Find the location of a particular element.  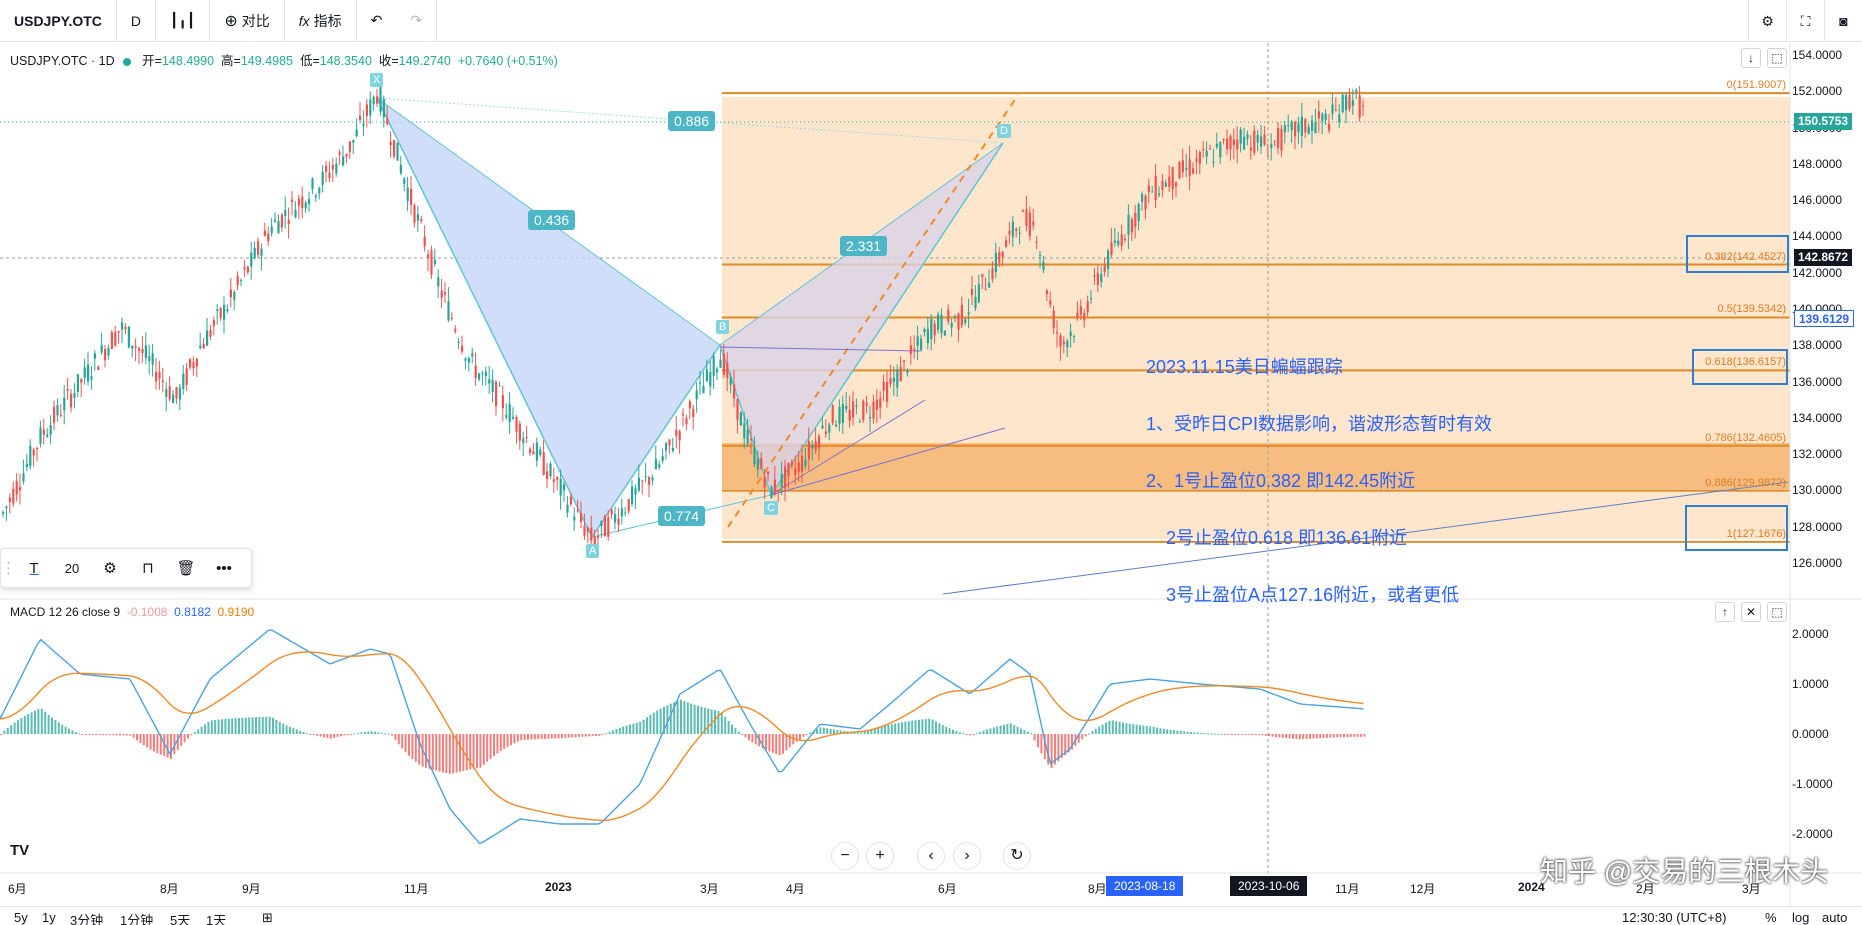

price-axis-label: 148.0000 is located at coordinates (1817, 163).